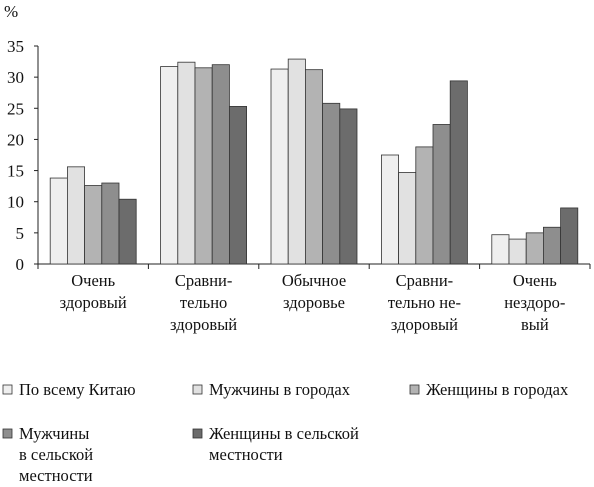 This screenshot has height=487, width=594. Describe the element at coordinates (20, 233) in the screenshot. I see `y-tick-label: 5` at that location.